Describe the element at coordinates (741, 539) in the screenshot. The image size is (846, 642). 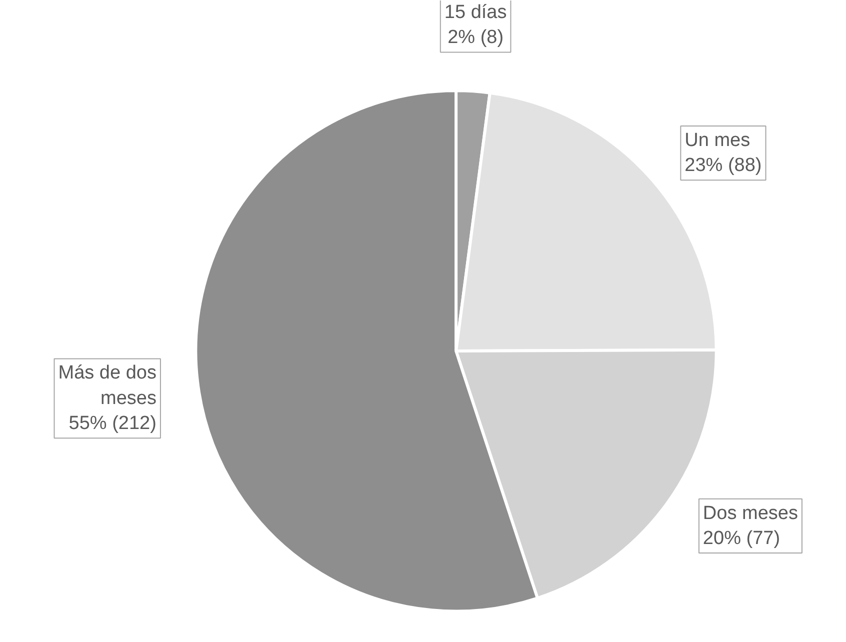
I see `data-label: 20% (77)` at that location.